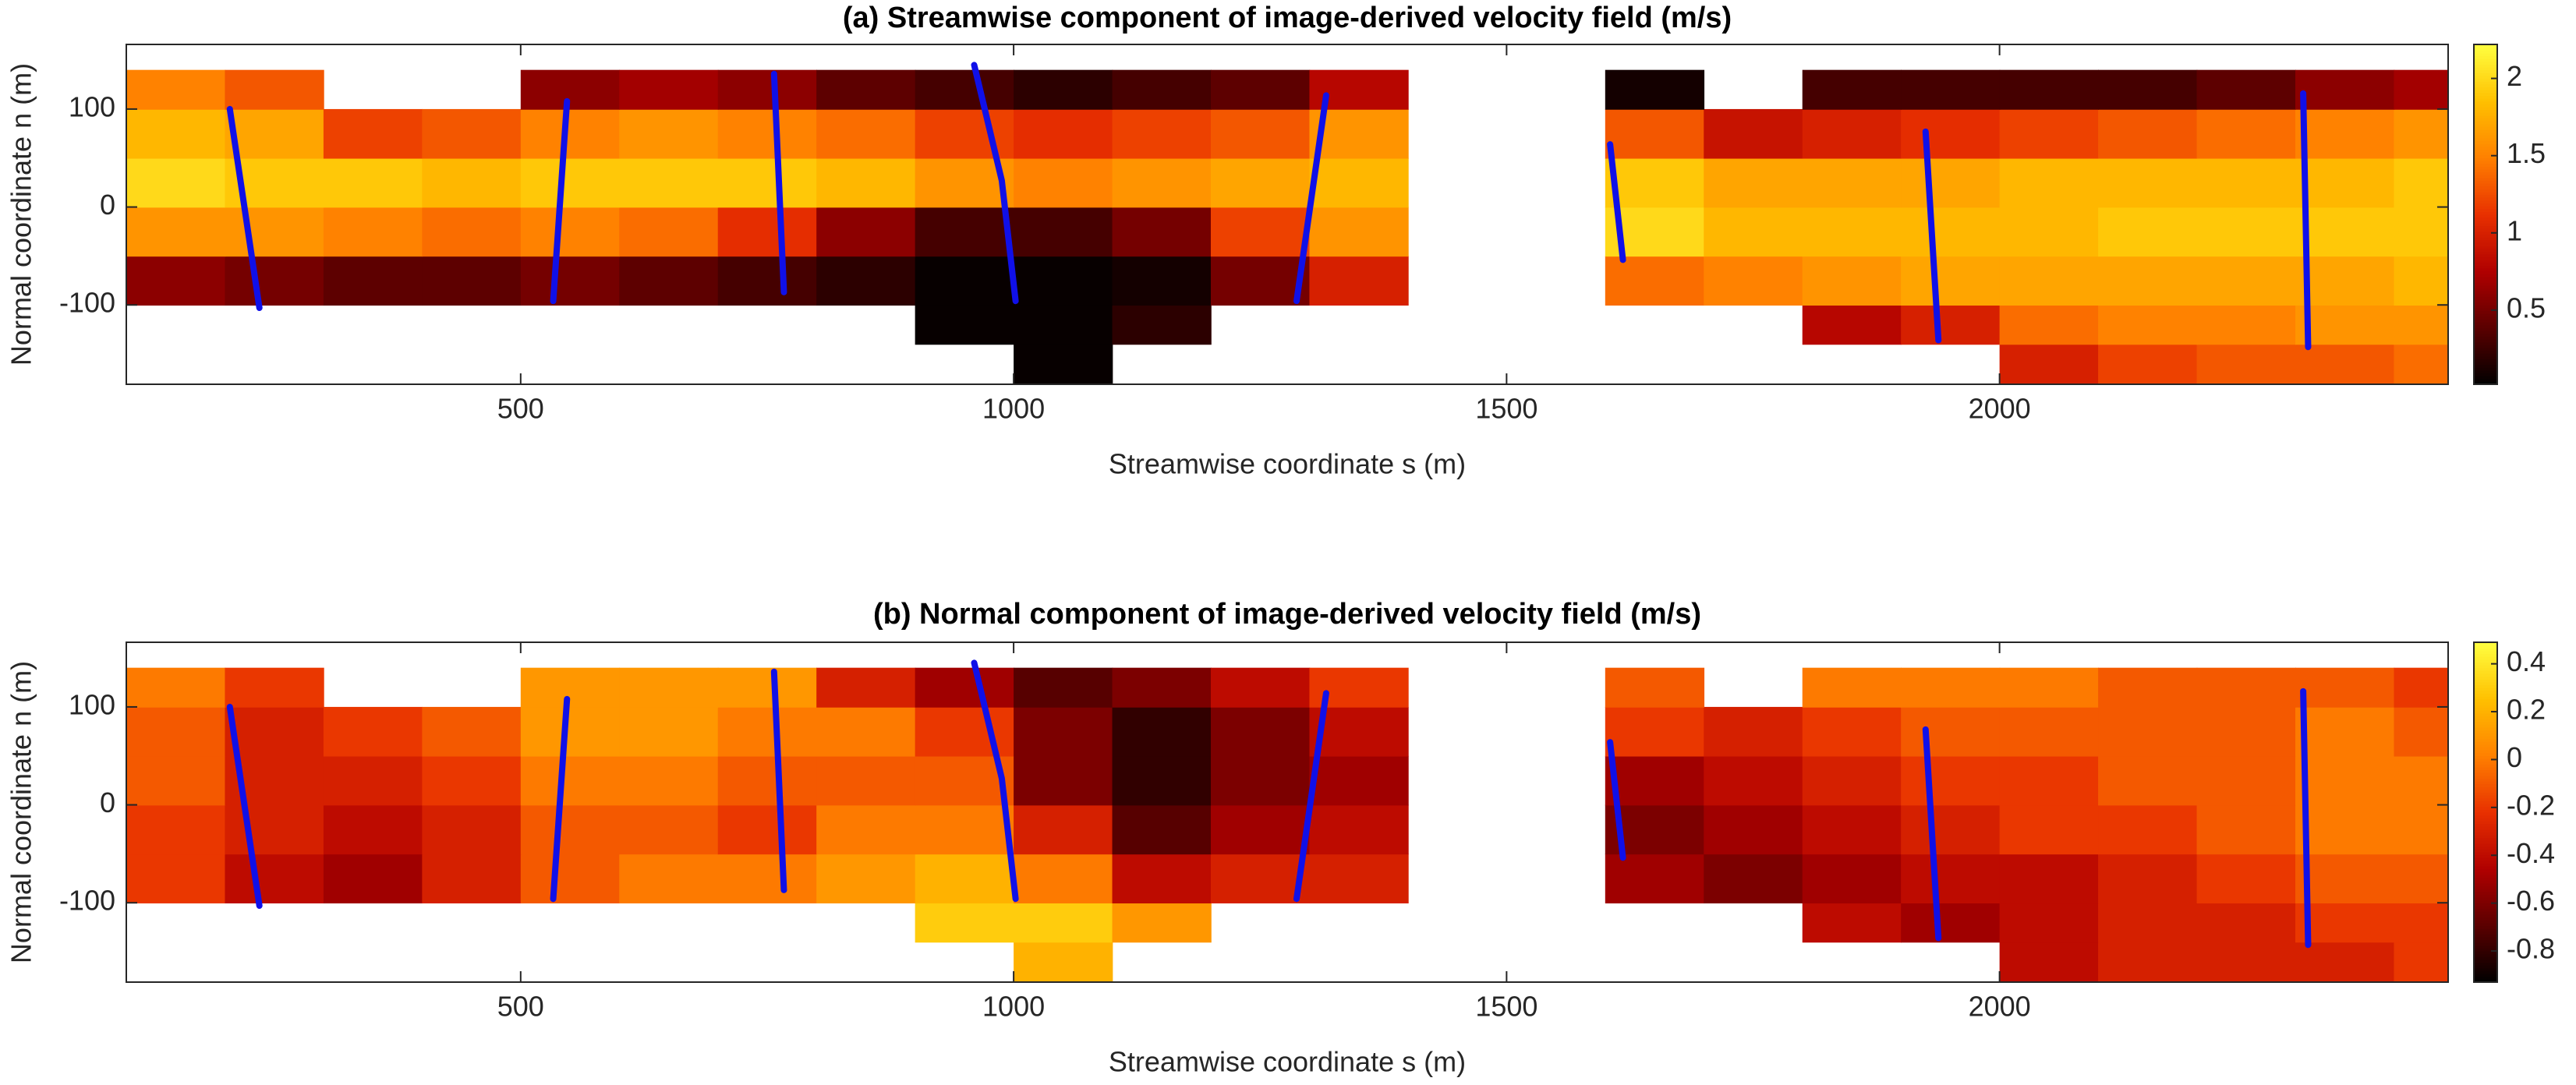 This screenshot has height=1085, width=2576. I want to click on colorbar-tick-label: -0.2, so click(2531, 805).